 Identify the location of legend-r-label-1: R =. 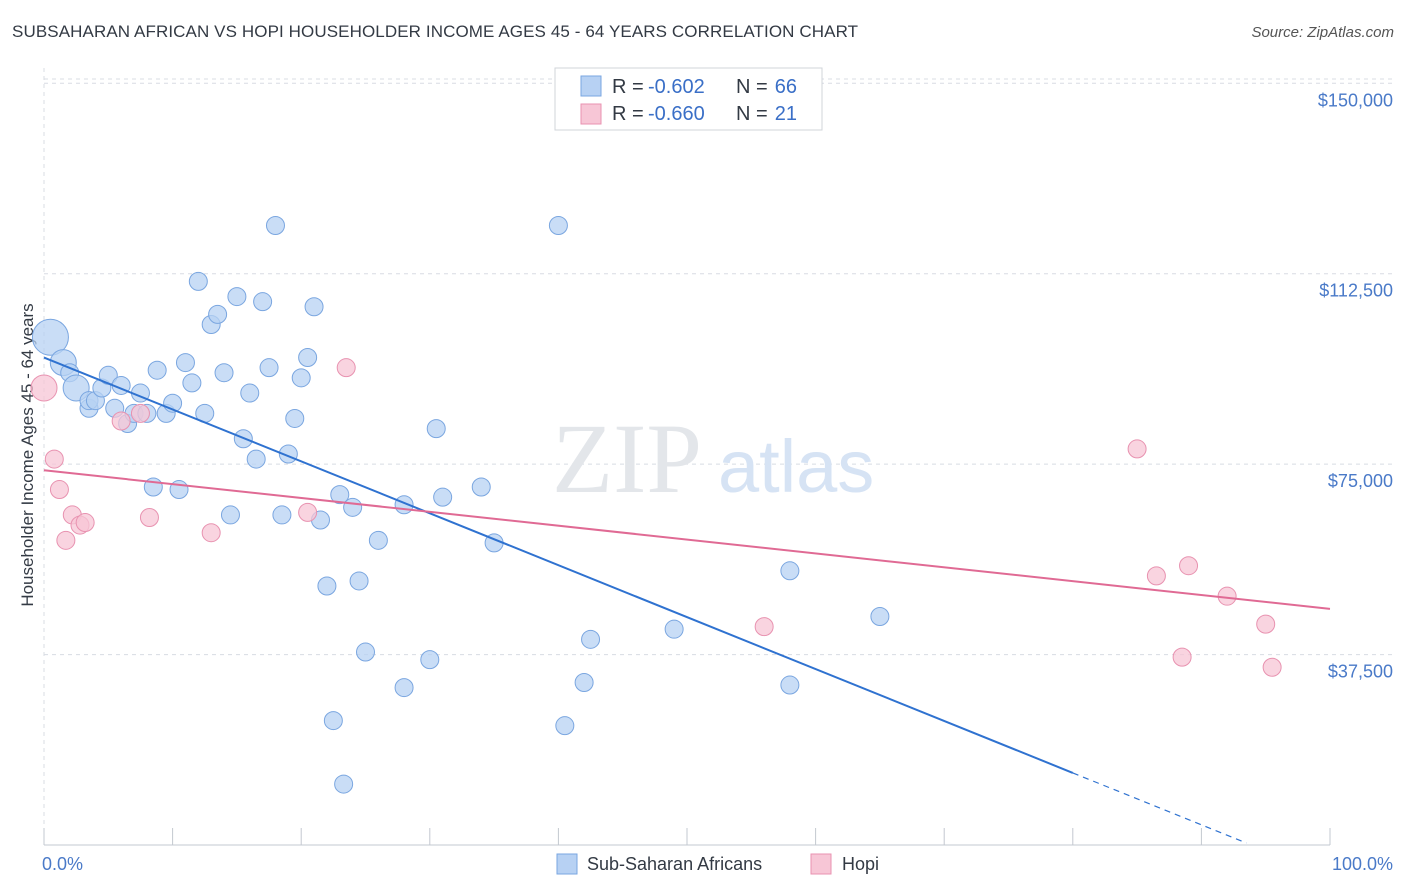
(628, 87).